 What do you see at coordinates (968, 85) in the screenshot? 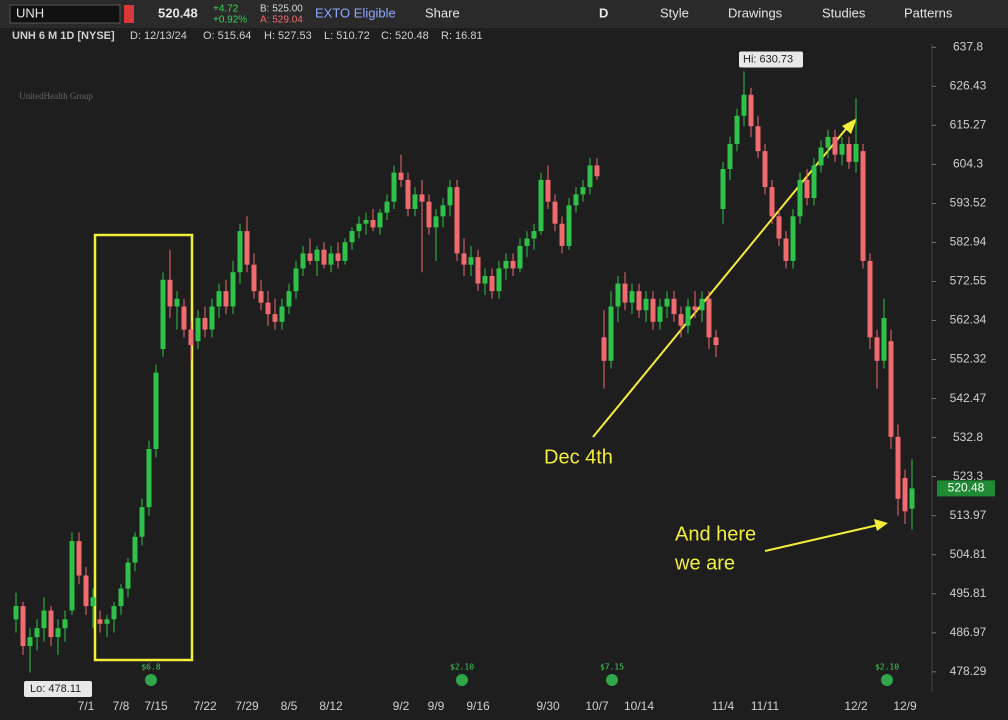
I see `y-tick-label: 626.43` at bounding box center [968, 85].